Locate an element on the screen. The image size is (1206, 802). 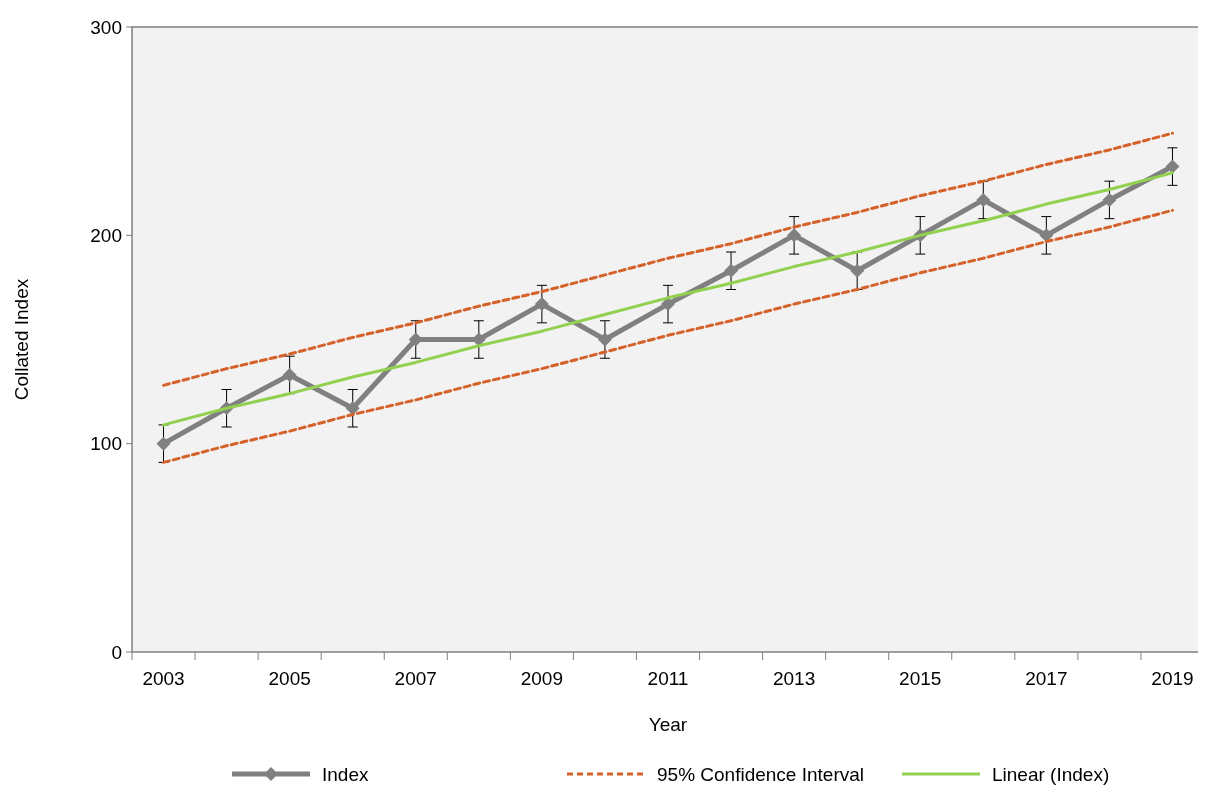
legend-label: 95% Confidence Interval is located at coordinates (761, 774).